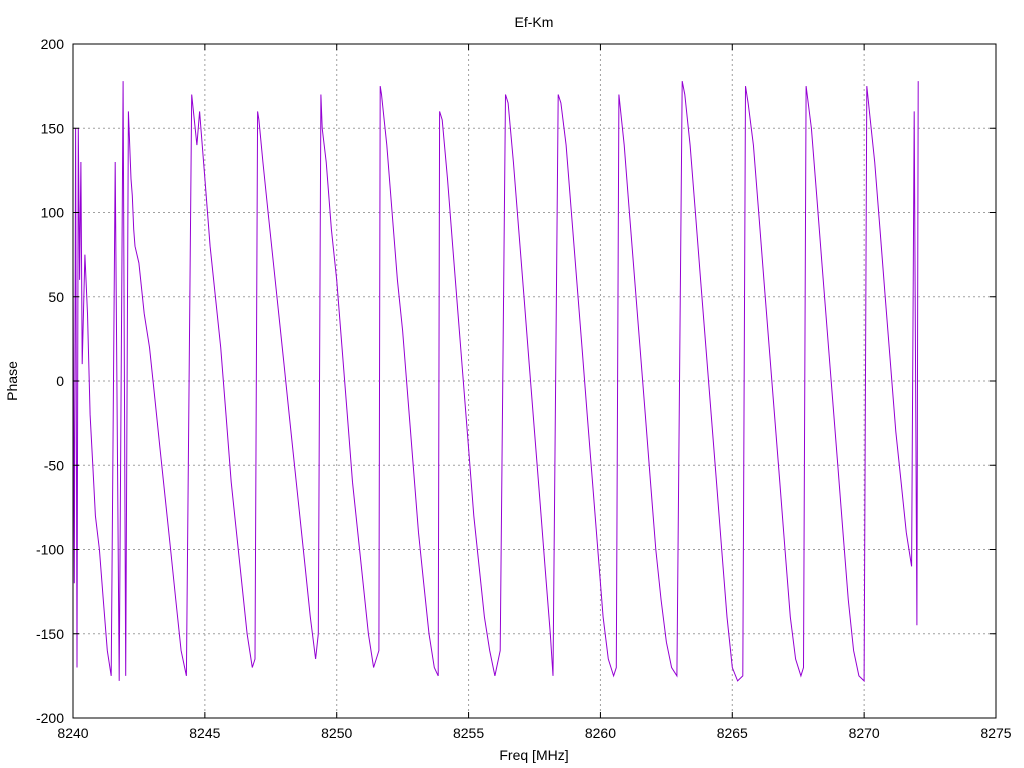 The width and height of the screenshot is (1024, 768). I want to click on y-tick-label: -200, so click(50, 718).